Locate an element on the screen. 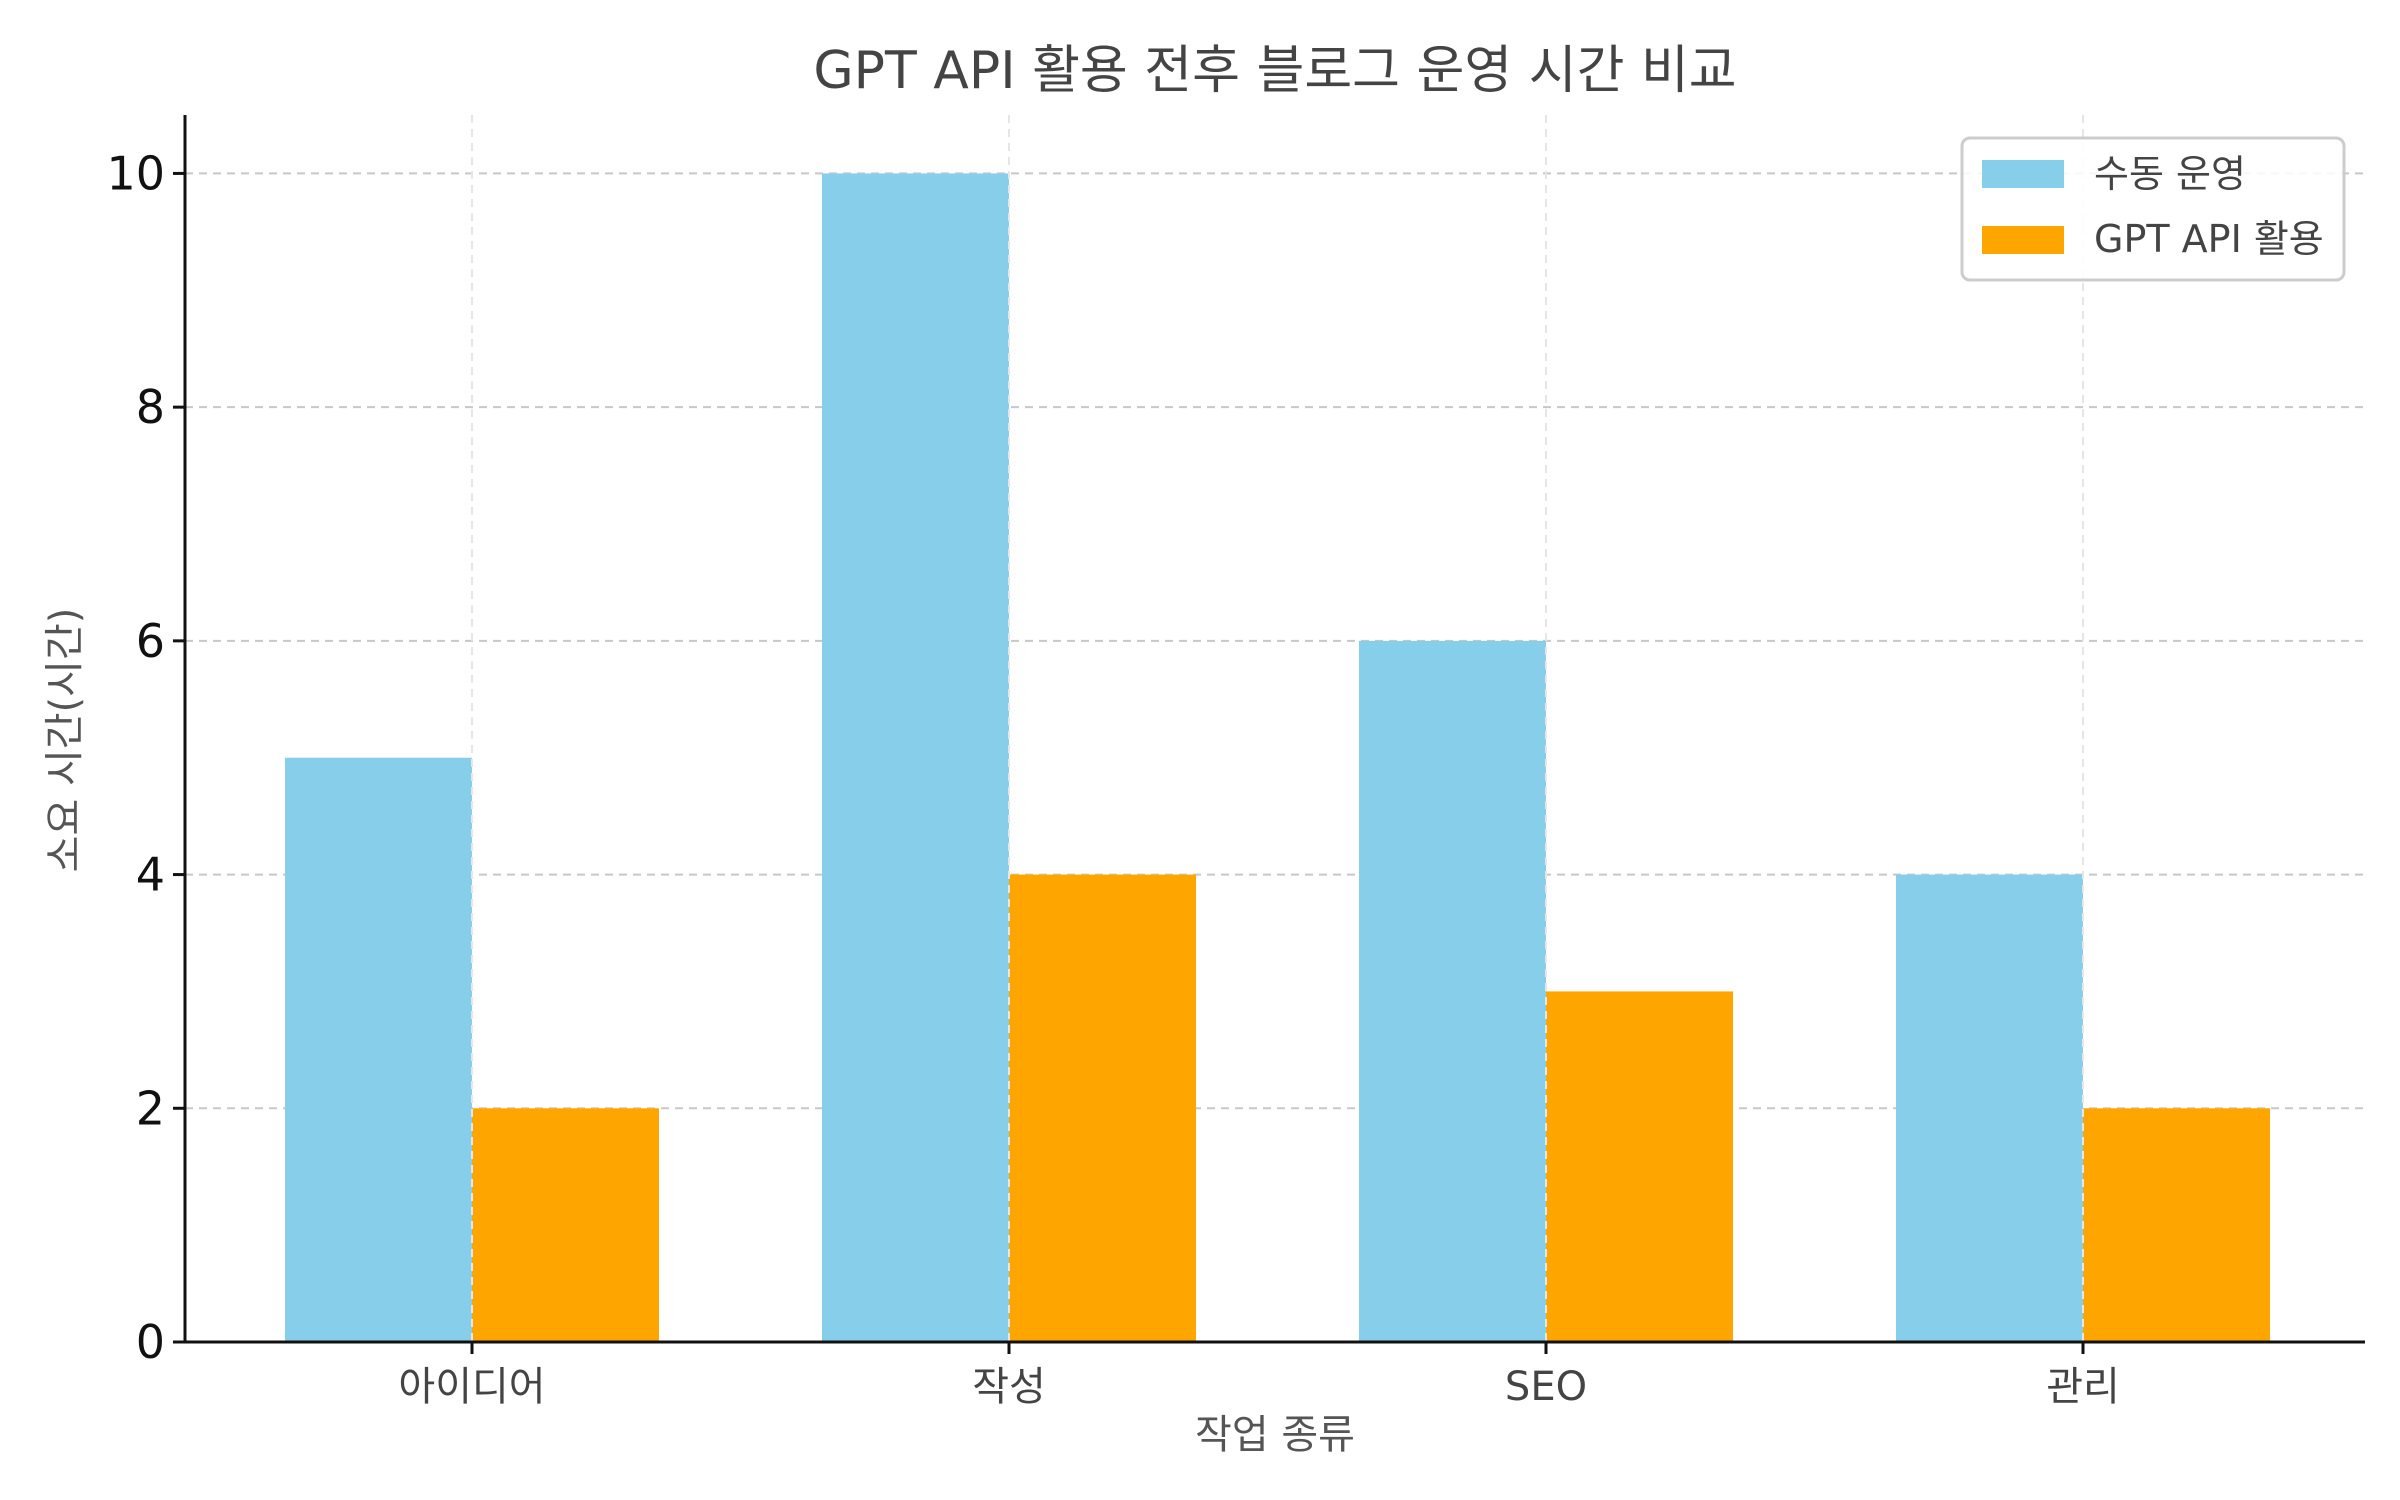 This screenshot has height=1500, width=2400. x-axis-label: 작업 종류 is located at coordinates (1275, 1435).